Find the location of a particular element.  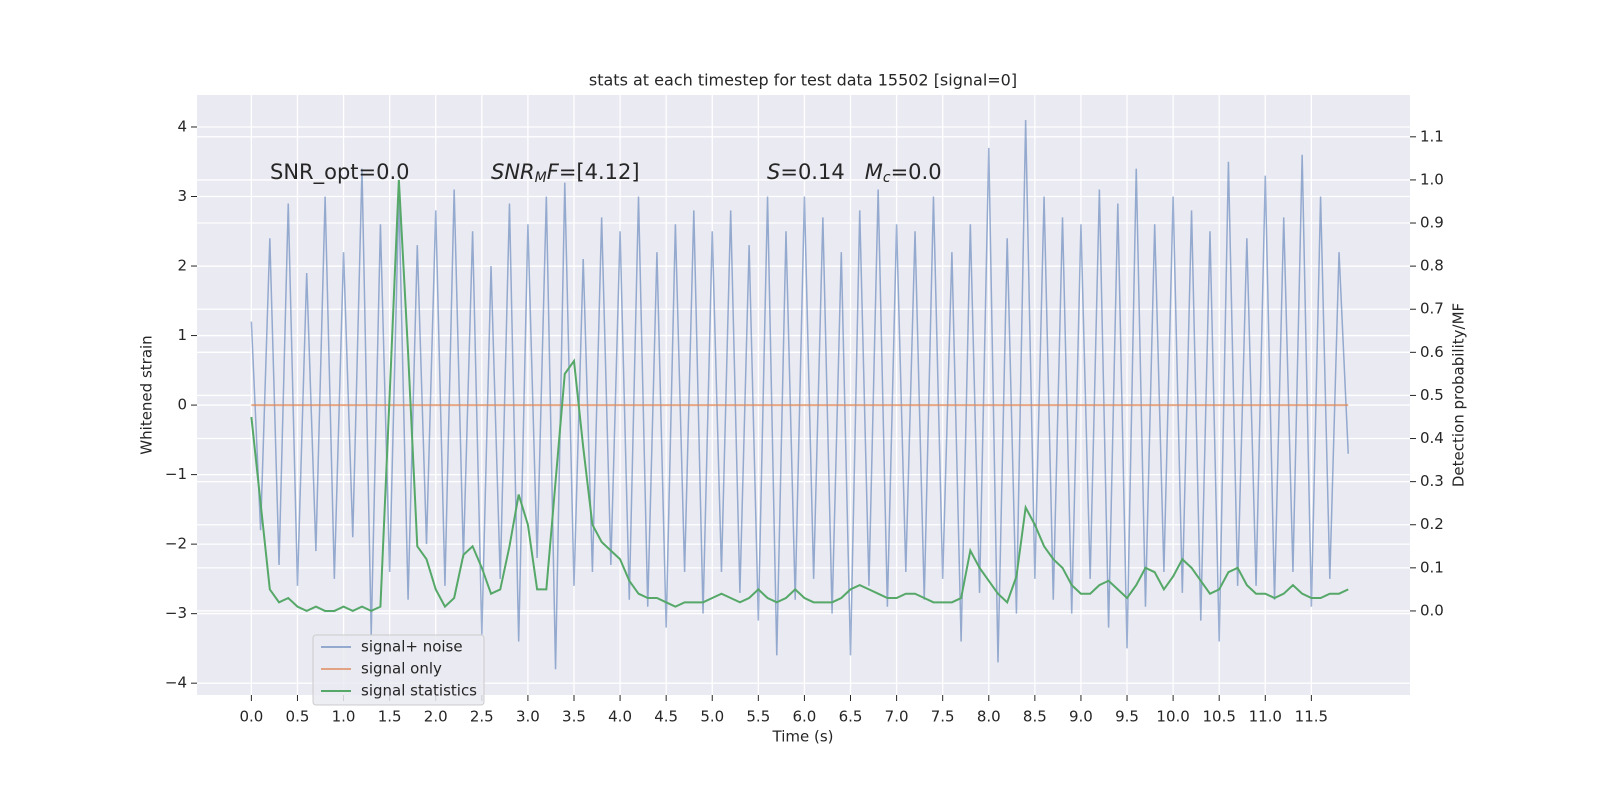

legend-label: signal only is located at coordinates (401, 669).